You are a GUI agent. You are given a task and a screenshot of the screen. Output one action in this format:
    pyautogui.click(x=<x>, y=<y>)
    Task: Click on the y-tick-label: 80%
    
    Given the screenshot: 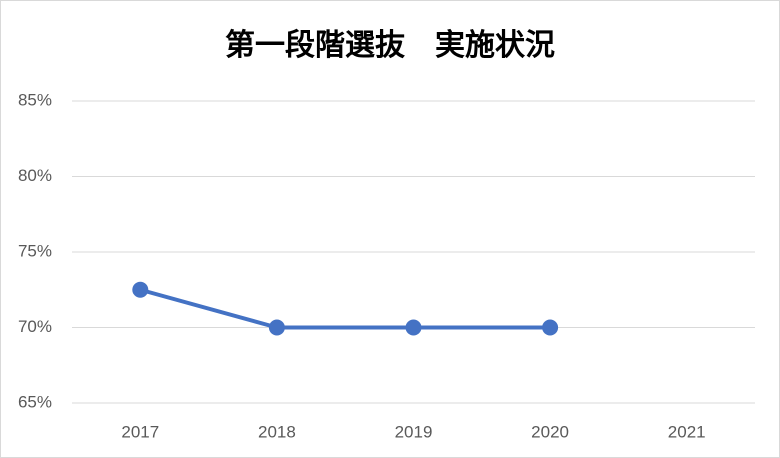 What is the action you would take?
    pyautogui.click(x=35, y=175)
    